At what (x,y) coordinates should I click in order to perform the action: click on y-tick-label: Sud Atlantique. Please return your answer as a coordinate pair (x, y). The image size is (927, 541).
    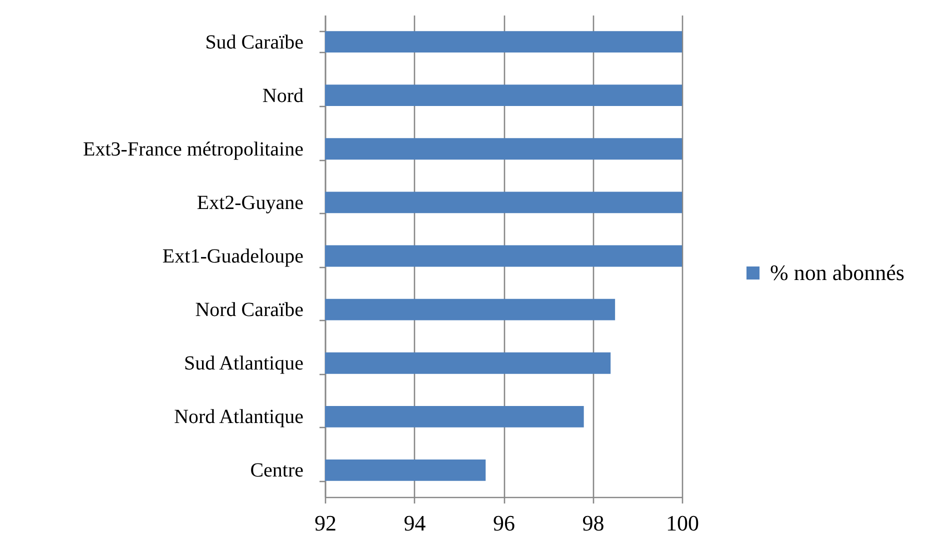
    Looking at the image, I should click on (244, 363).